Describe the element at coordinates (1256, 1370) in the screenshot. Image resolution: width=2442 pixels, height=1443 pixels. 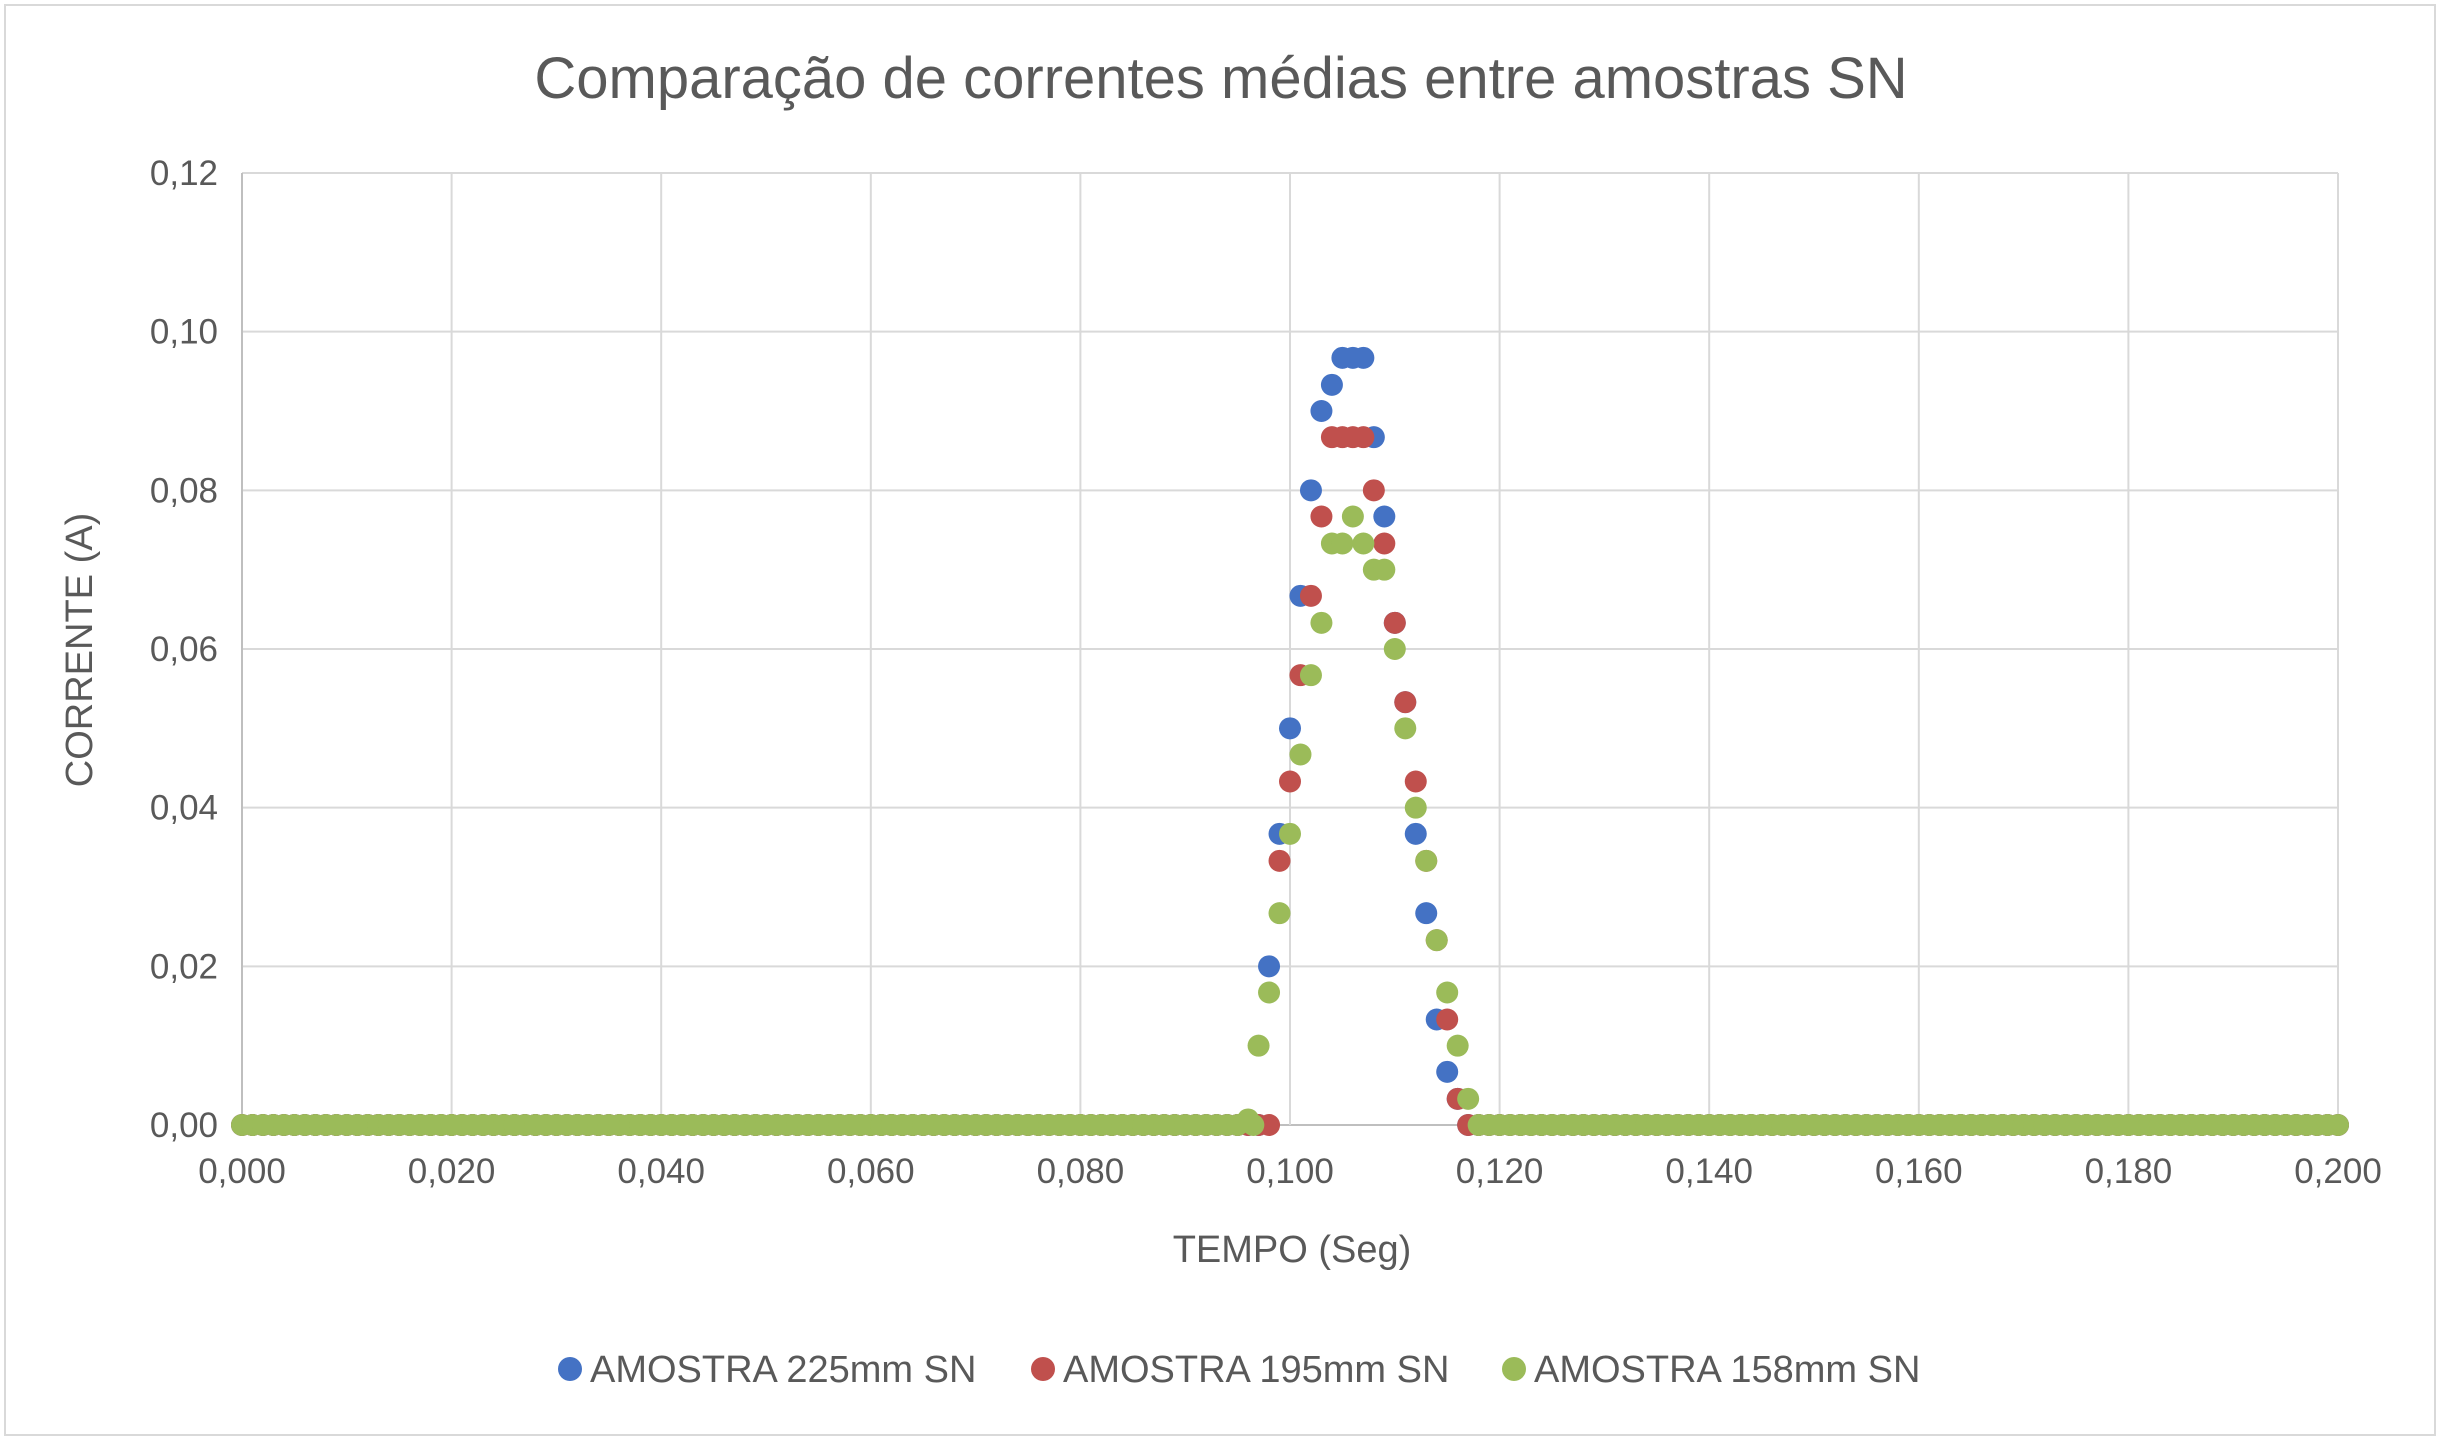
I see `legend-label: AMOSTRA 195mm SN` at that location.